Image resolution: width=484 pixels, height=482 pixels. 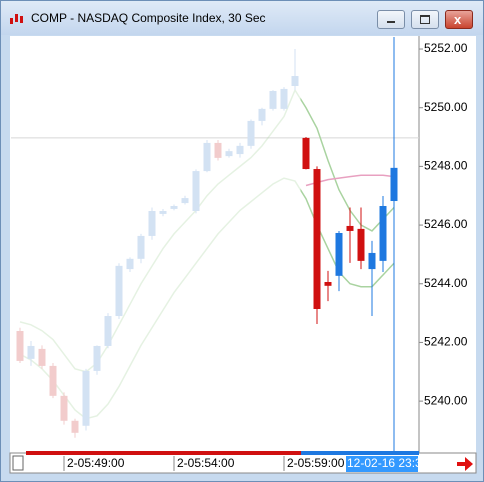 I want to click on y-tick-label: 5246.00, so click(x=446, y=224).